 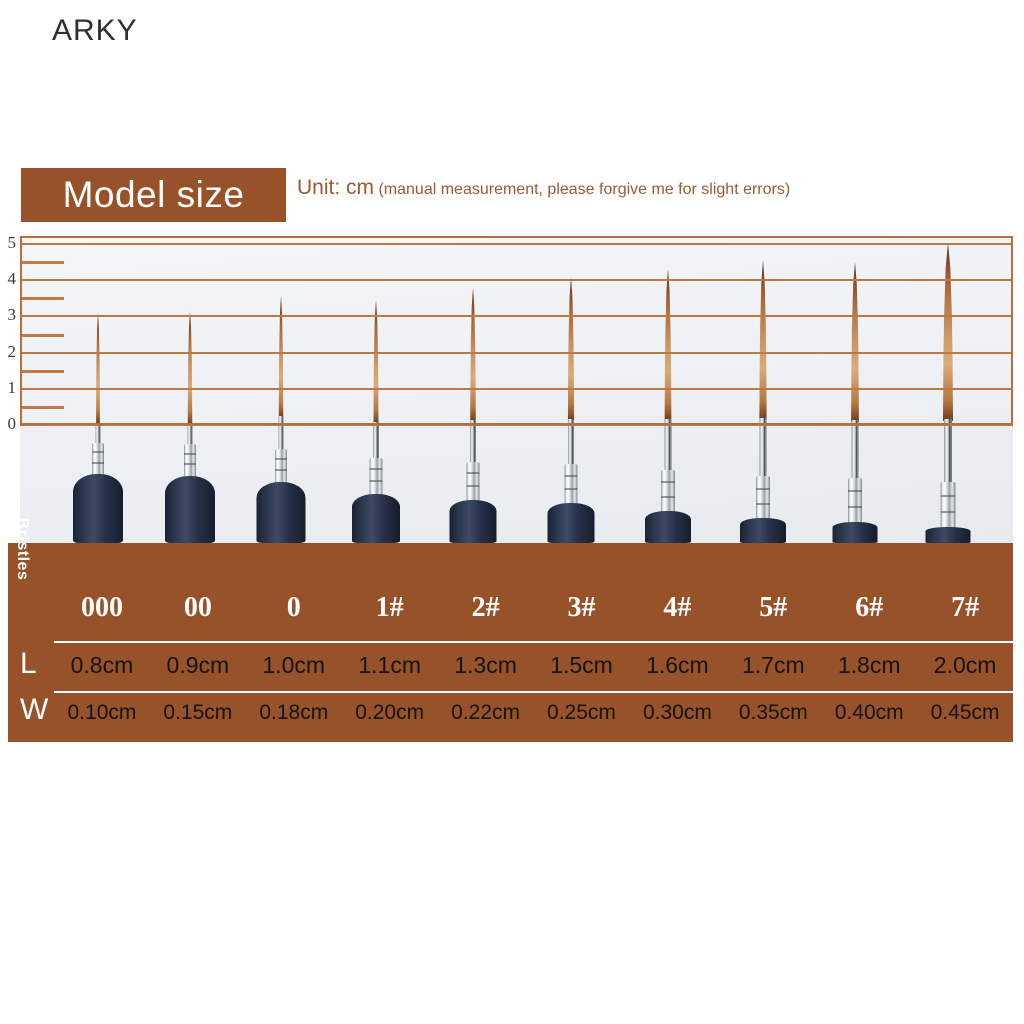 What do you see at coordinates (948, 451) in the screenshot?
I see `brush-shaft-7#` at bounding box center [948, 451].